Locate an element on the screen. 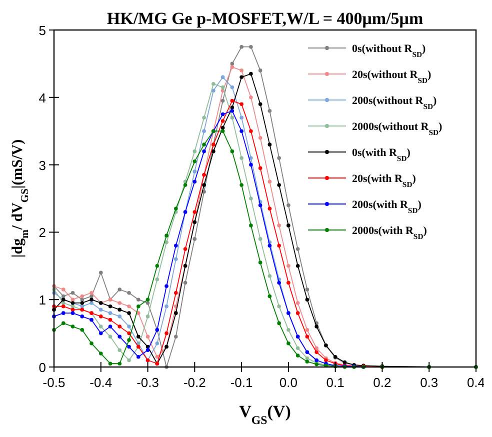  legend-label: 200s(without R$_{SD}$) is located at coordinates (395, 102).